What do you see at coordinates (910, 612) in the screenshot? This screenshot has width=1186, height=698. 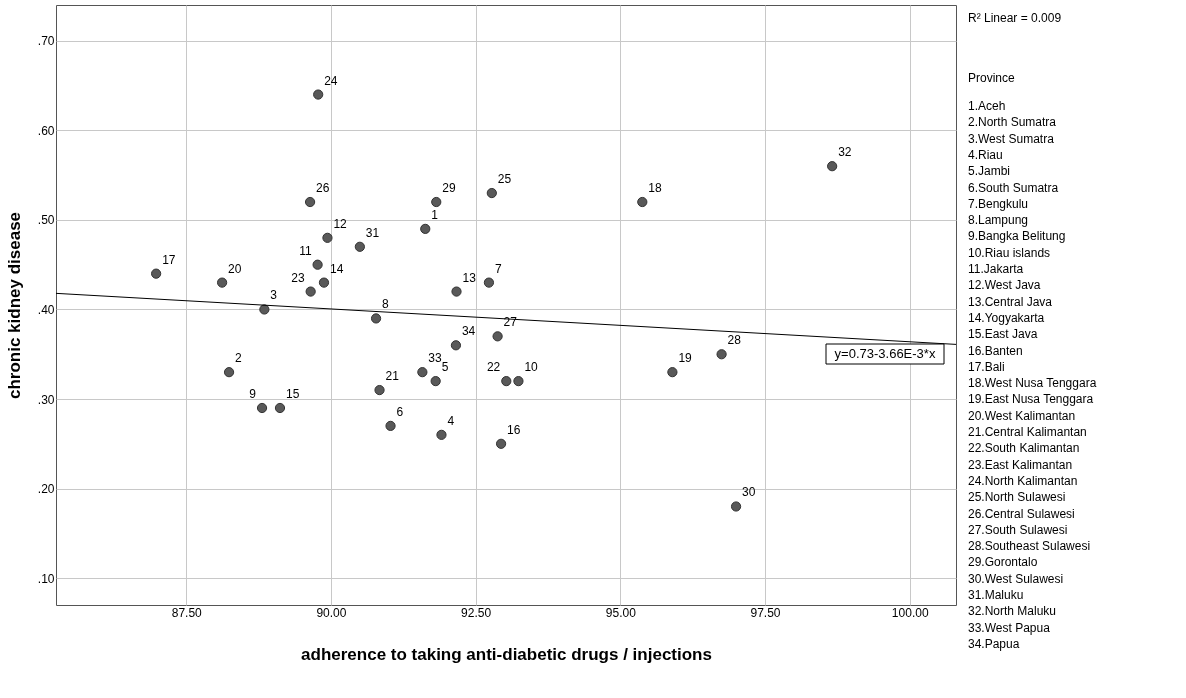 I see `x-tick-label: 100.00` at bounding box center [910, 612].